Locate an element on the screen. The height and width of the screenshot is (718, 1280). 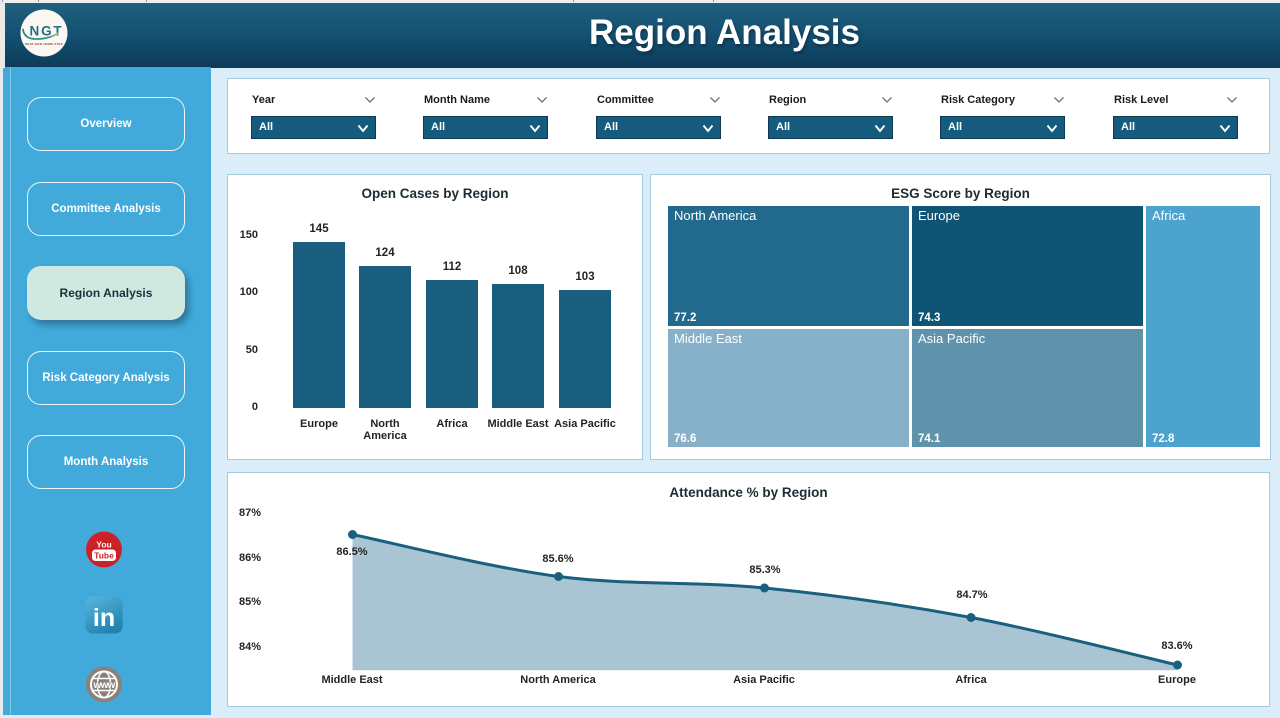
svg-text: NGT is located at coordinates (47, 31).